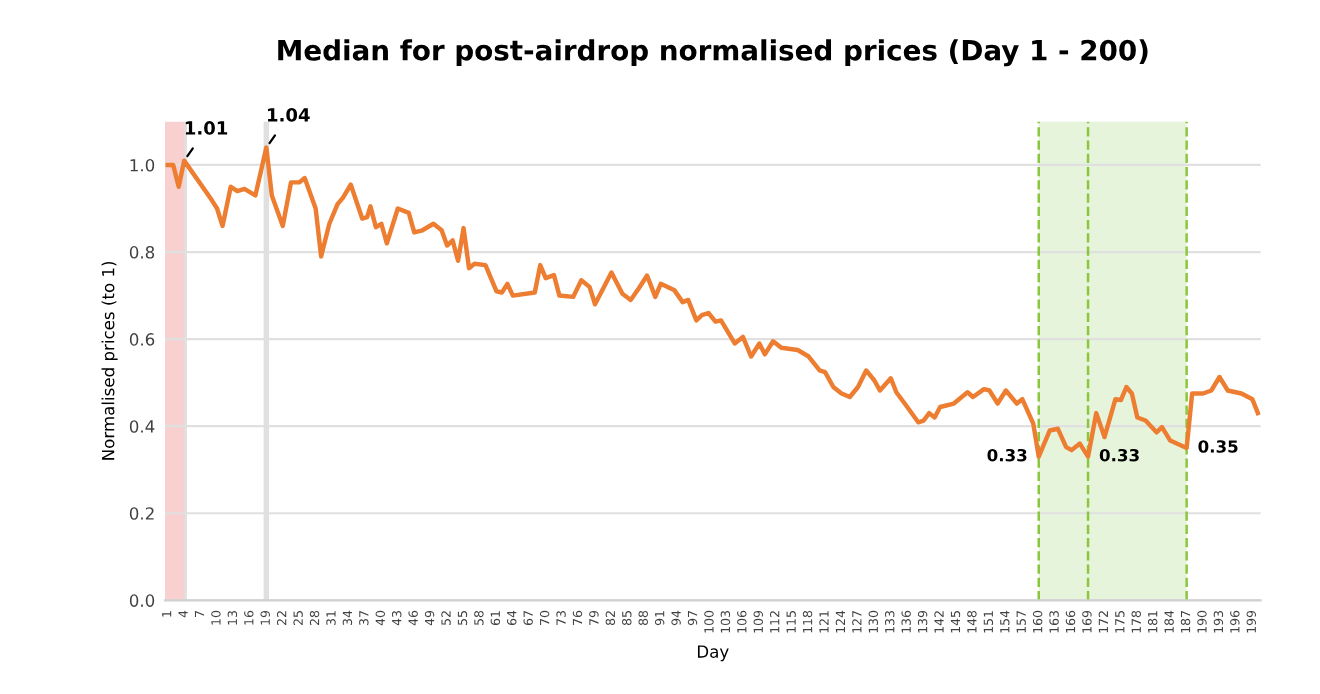 This screenshot has height=694, width=1320. What do you see at coordinates (142, 600) in the screenshot?
I see `y-tick-label: 0.0` at bounding box center [142, 600].